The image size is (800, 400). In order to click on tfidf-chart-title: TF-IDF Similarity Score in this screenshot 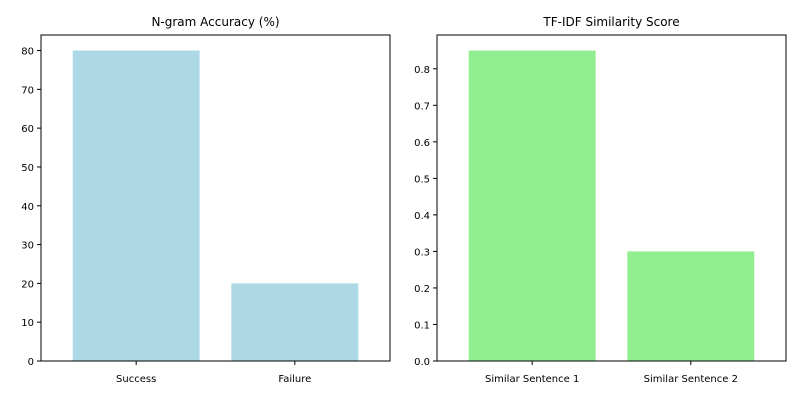, I will do `click(610, 22)`.